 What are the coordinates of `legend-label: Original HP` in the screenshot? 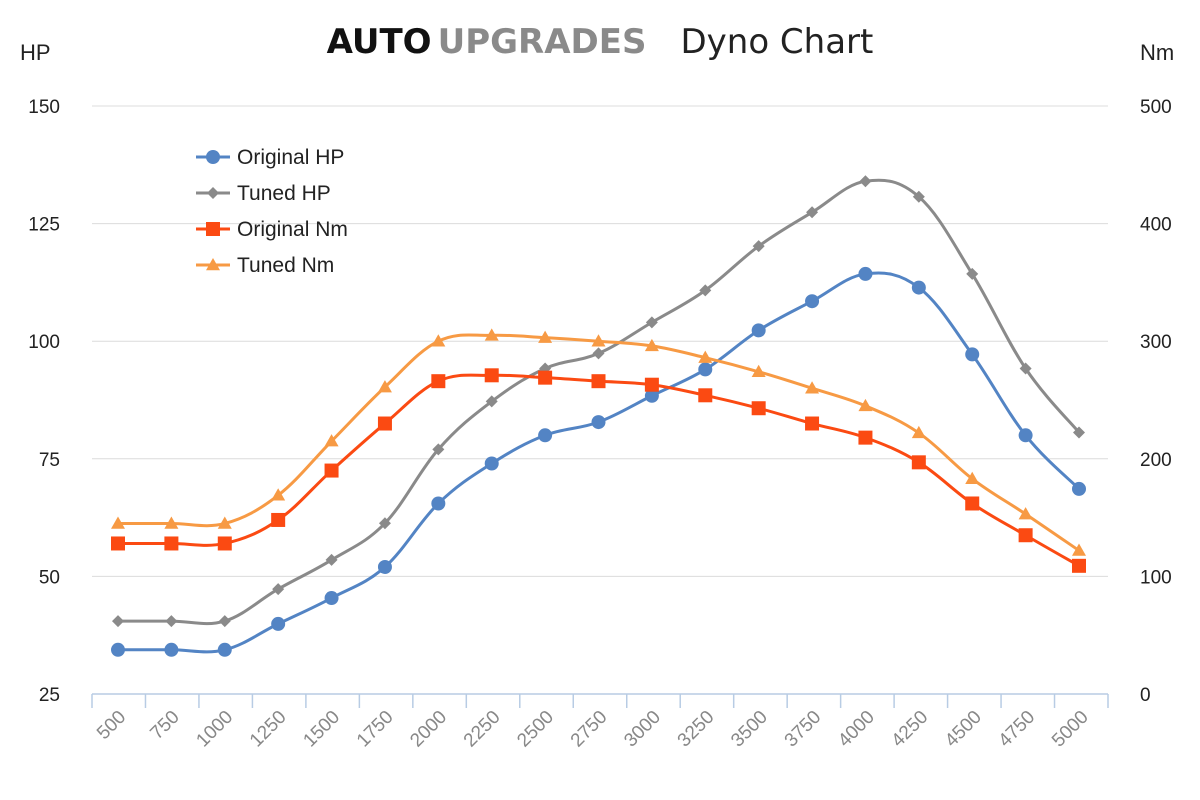 It's located at (290, 157).